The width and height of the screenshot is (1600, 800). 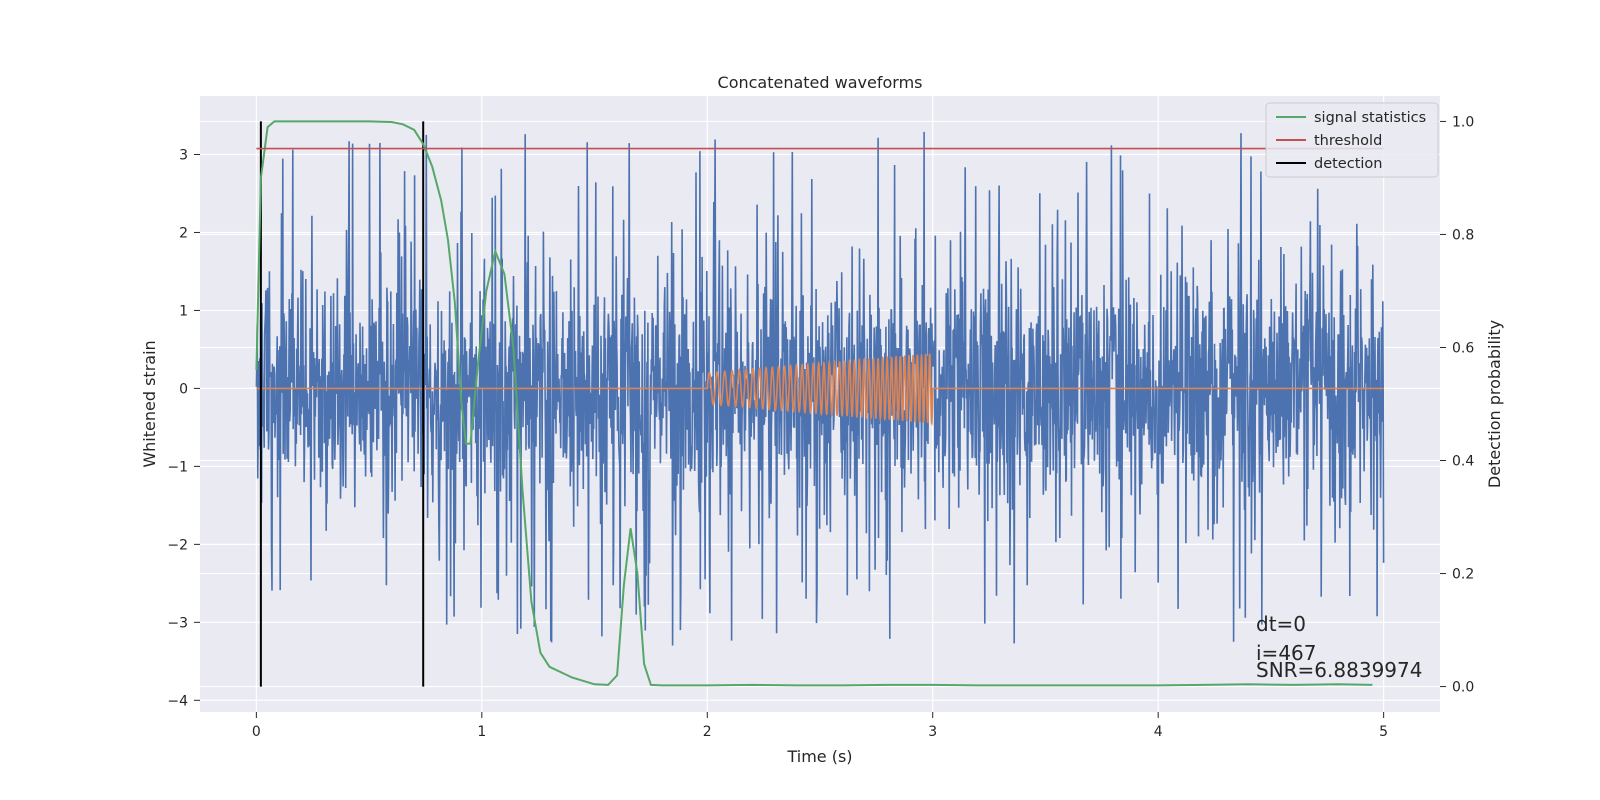 What do you see at coordinates (1463, 688) in the screenshot?
I see `y-right-tick-label: 0.0` at bounding box center [1463, 688].